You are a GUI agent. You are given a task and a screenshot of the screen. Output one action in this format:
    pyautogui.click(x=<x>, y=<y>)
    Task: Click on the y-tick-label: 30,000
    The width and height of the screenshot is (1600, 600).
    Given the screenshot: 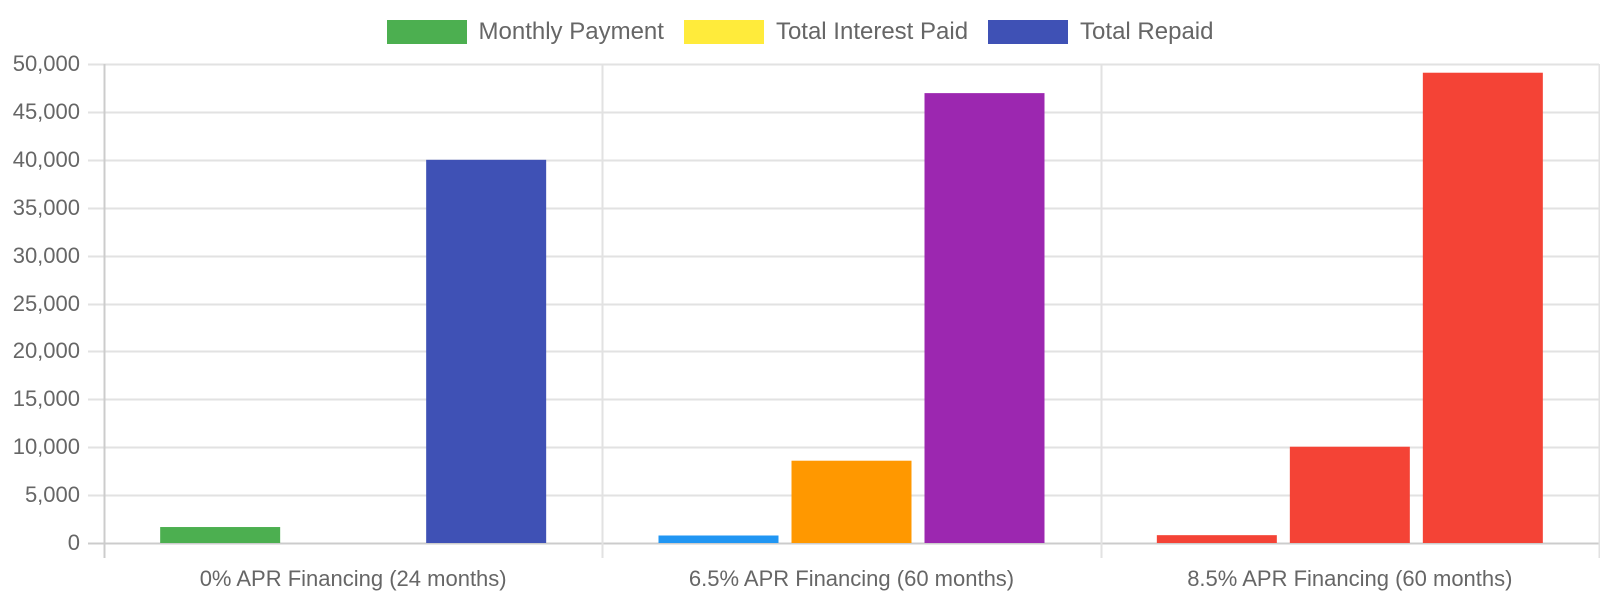 What is the action you would take?
    pyautogui.click(x=46, y=255)
    